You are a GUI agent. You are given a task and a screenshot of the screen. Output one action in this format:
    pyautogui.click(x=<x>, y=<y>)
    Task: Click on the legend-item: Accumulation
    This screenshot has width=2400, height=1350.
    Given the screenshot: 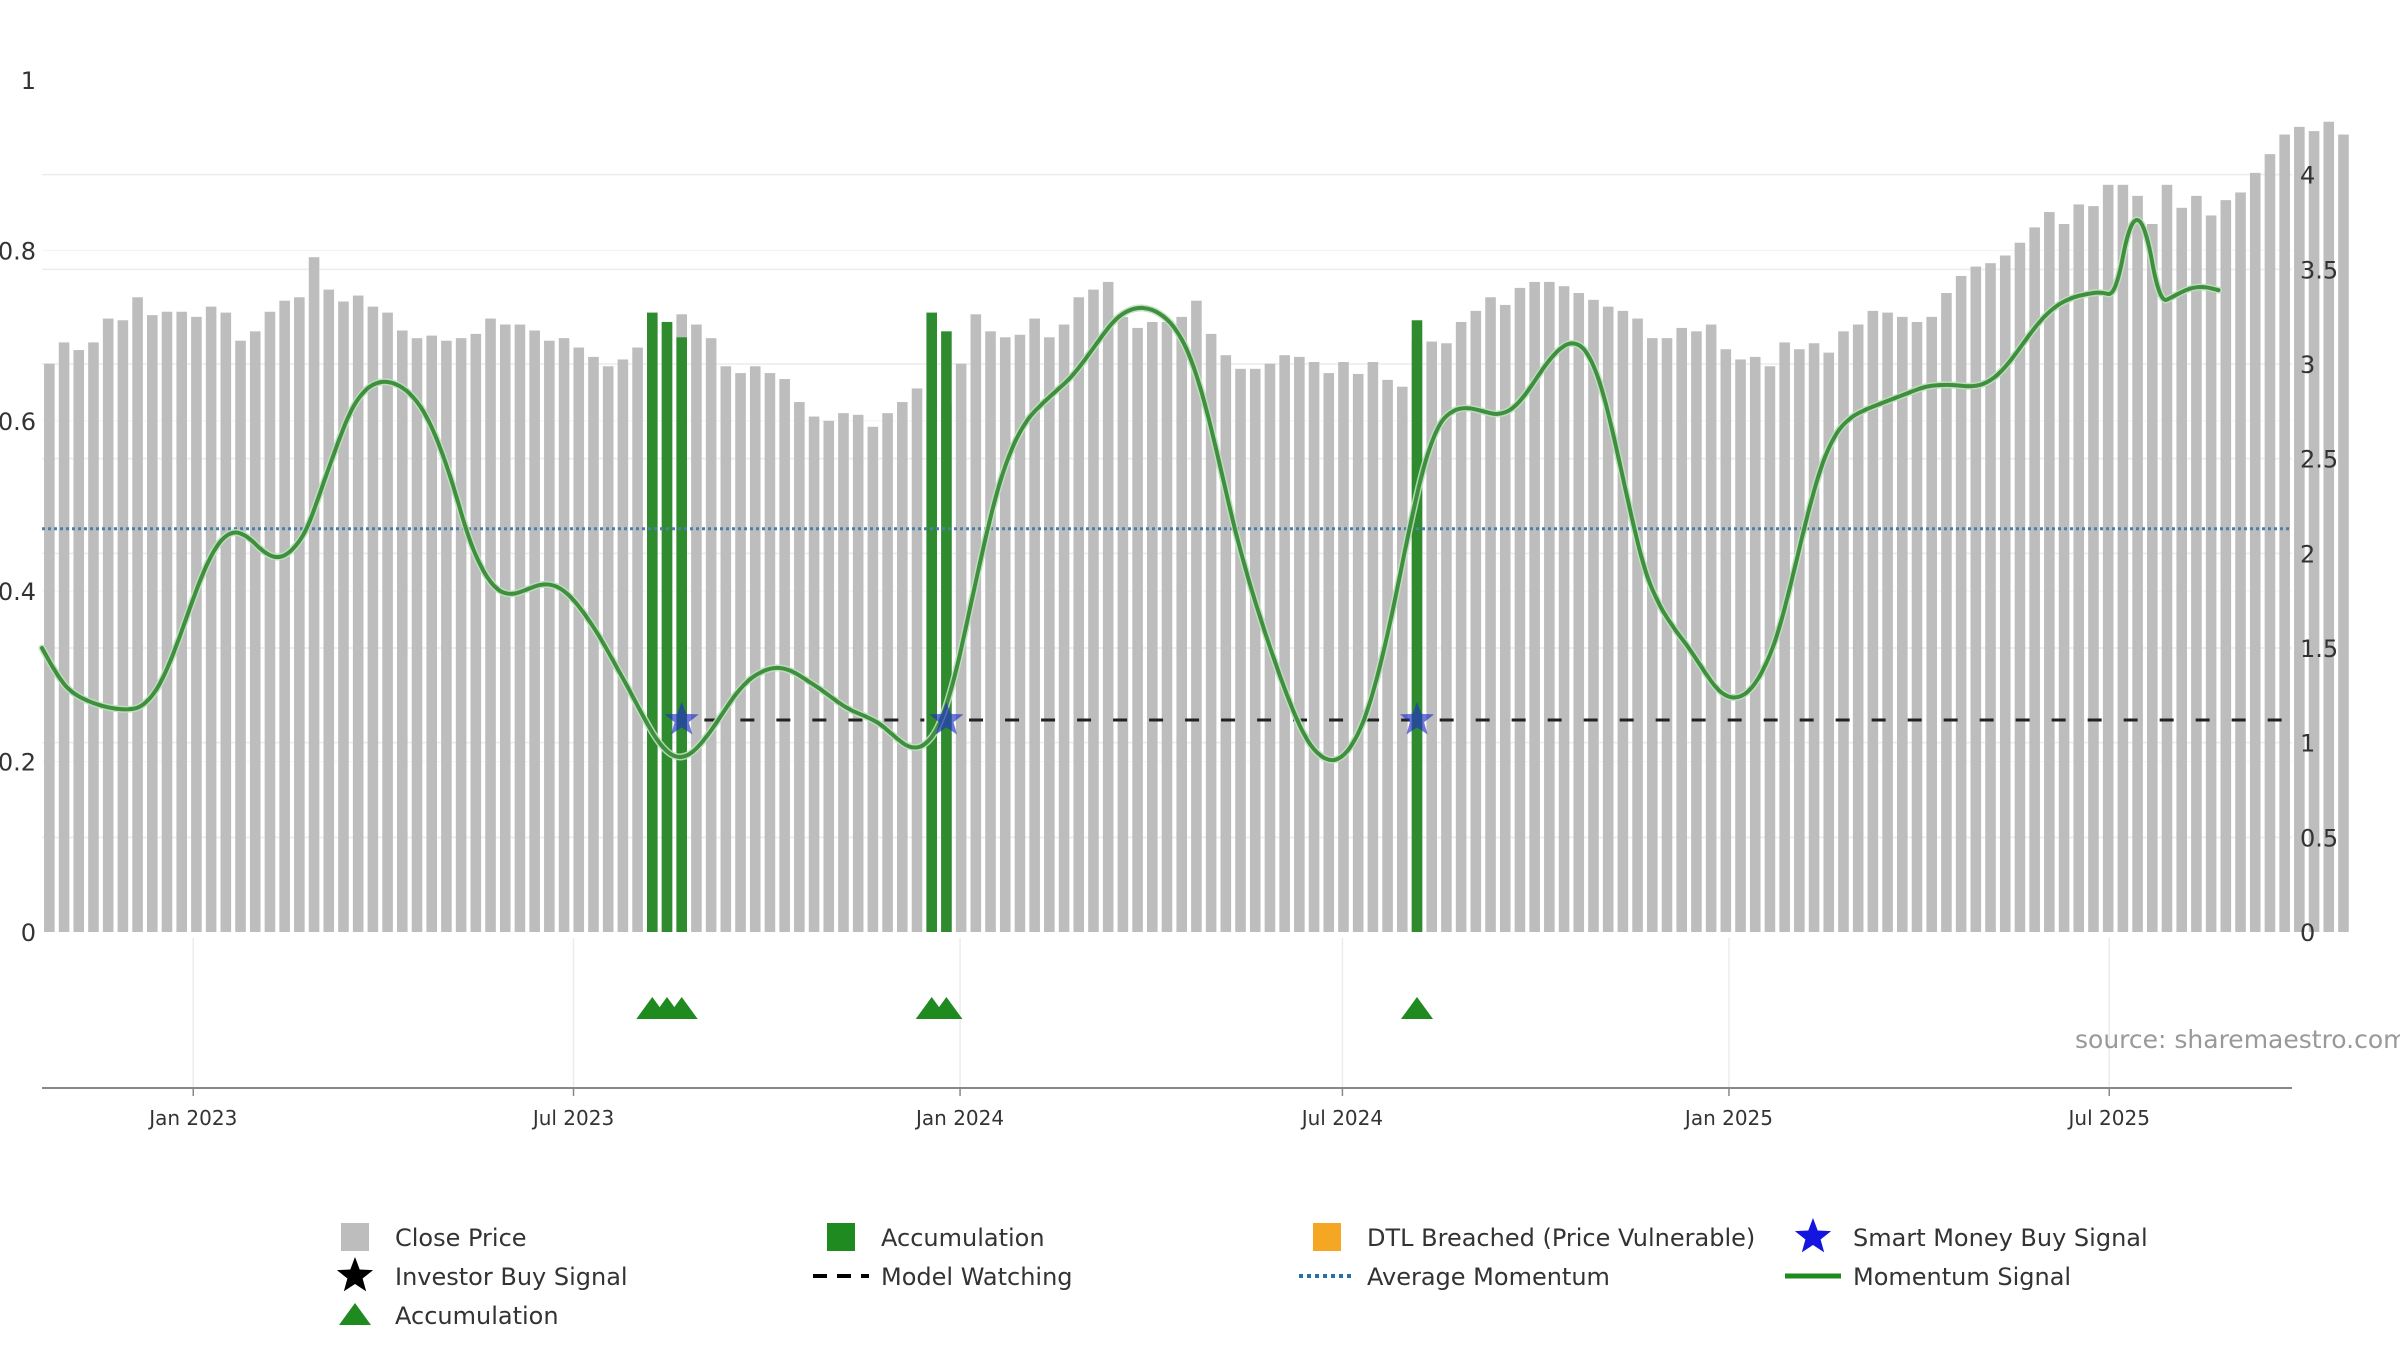 What is the action you would take?
    pyautogui.click(x=449, y=1316)
    